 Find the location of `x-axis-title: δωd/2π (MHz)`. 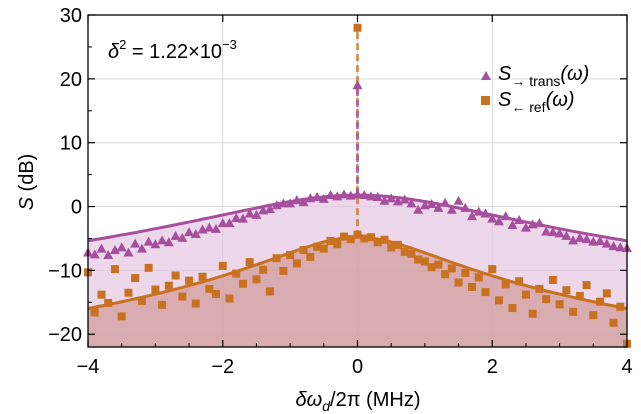

x-axis-title: δωd/2π (MHz) is located at coordinates (358, 401).